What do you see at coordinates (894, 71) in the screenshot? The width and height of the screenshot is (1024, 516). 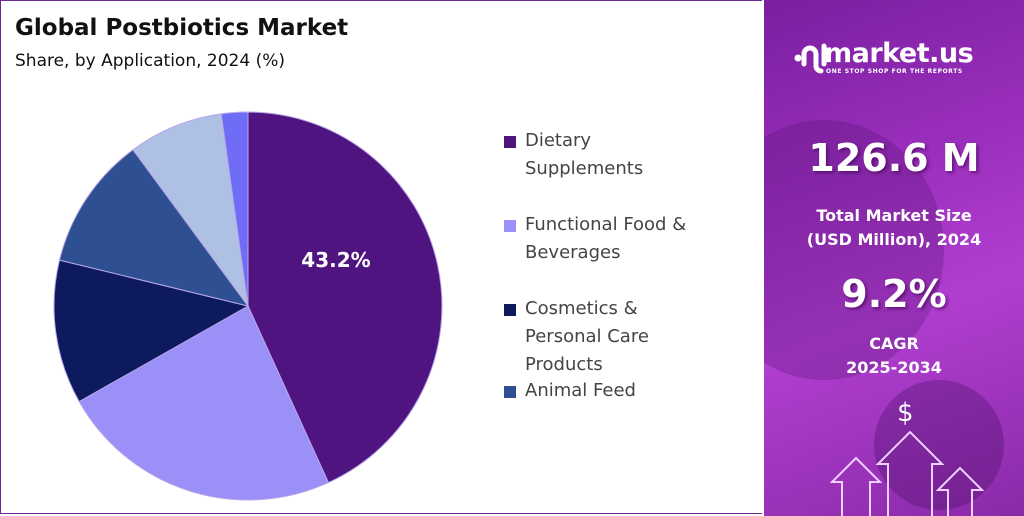 I see `brand-tagline: ONE STOP SHOP FOR THE REPORTS` at bounding box center [894, 71].